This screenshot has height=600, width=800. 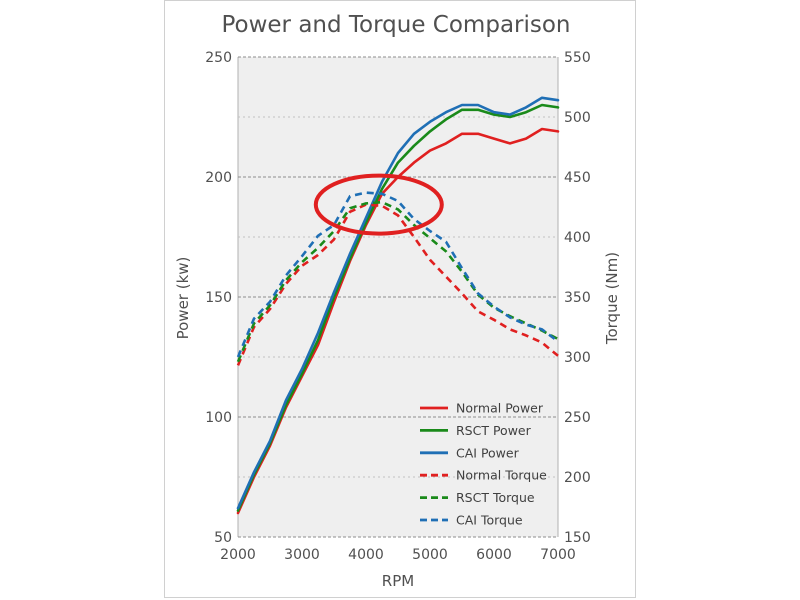 What do you see at coordinates (577, 178) in the screenshot?
I see `y-right-tick-label: 450` at bounding box center [577, 178].